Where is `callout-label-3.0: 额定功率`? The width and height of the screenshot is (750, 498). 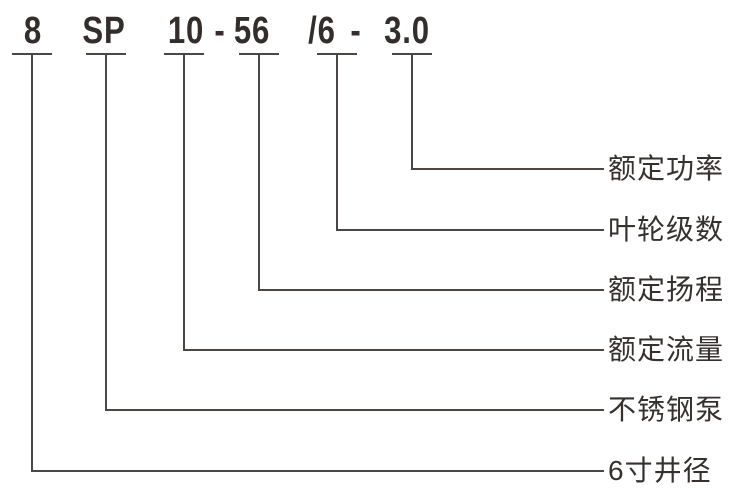 callout-label-3.0: 额定功率 is located at coordinates (666, 168).